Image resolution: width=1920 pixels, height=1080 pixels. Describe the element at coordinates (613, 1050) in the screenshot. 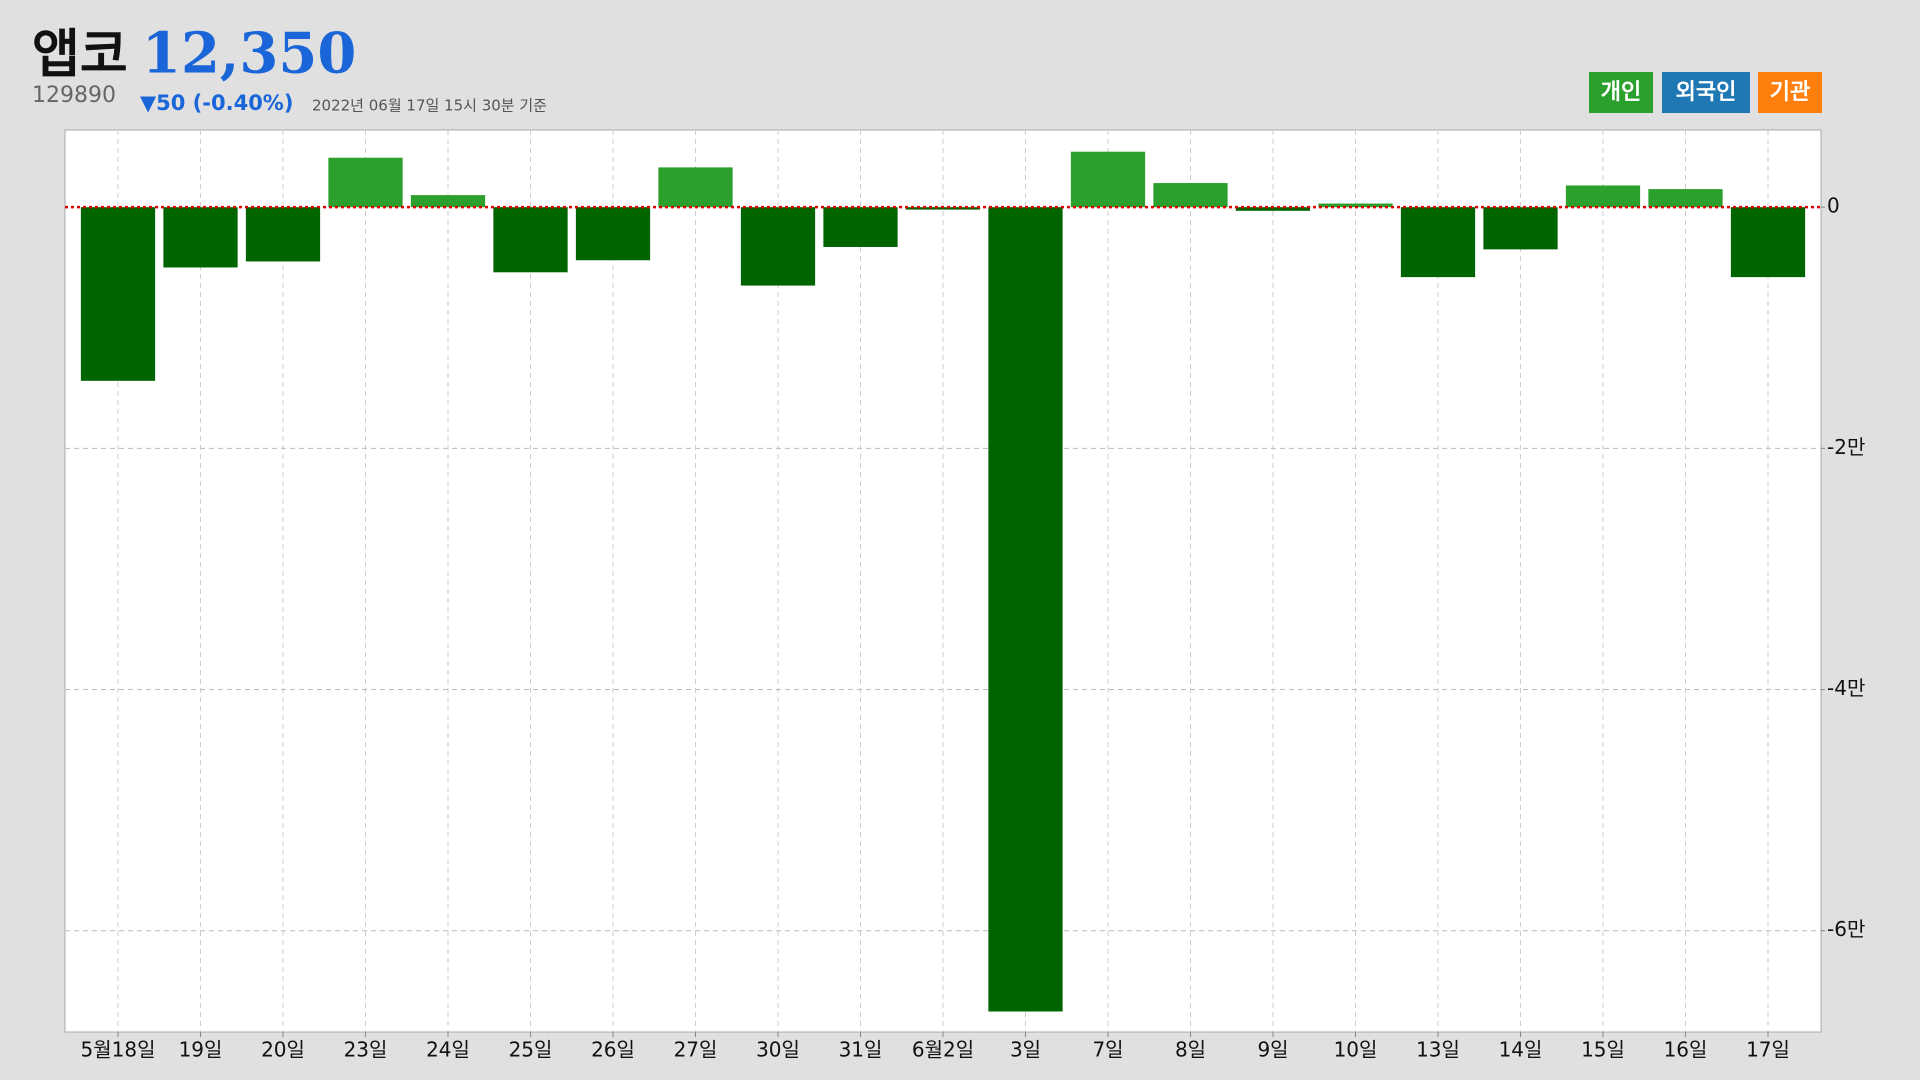

I see `x-tick-label: 26일` at that location.